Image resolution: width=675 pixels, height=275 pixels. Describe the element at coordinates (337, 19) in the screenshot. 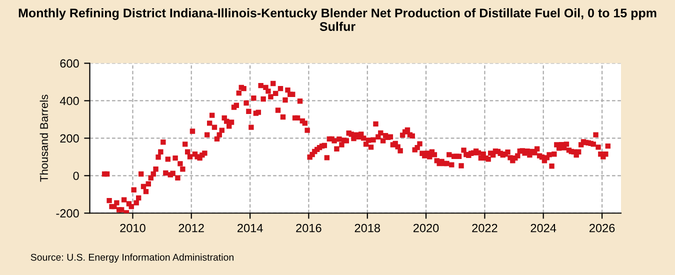

I see `chart-title: Monthly Refining District Indiana-Illinois-Kentucky Blender Net Production of Distillate Fuel Oil, 0 to 15 ppm Sulfur` at that location.